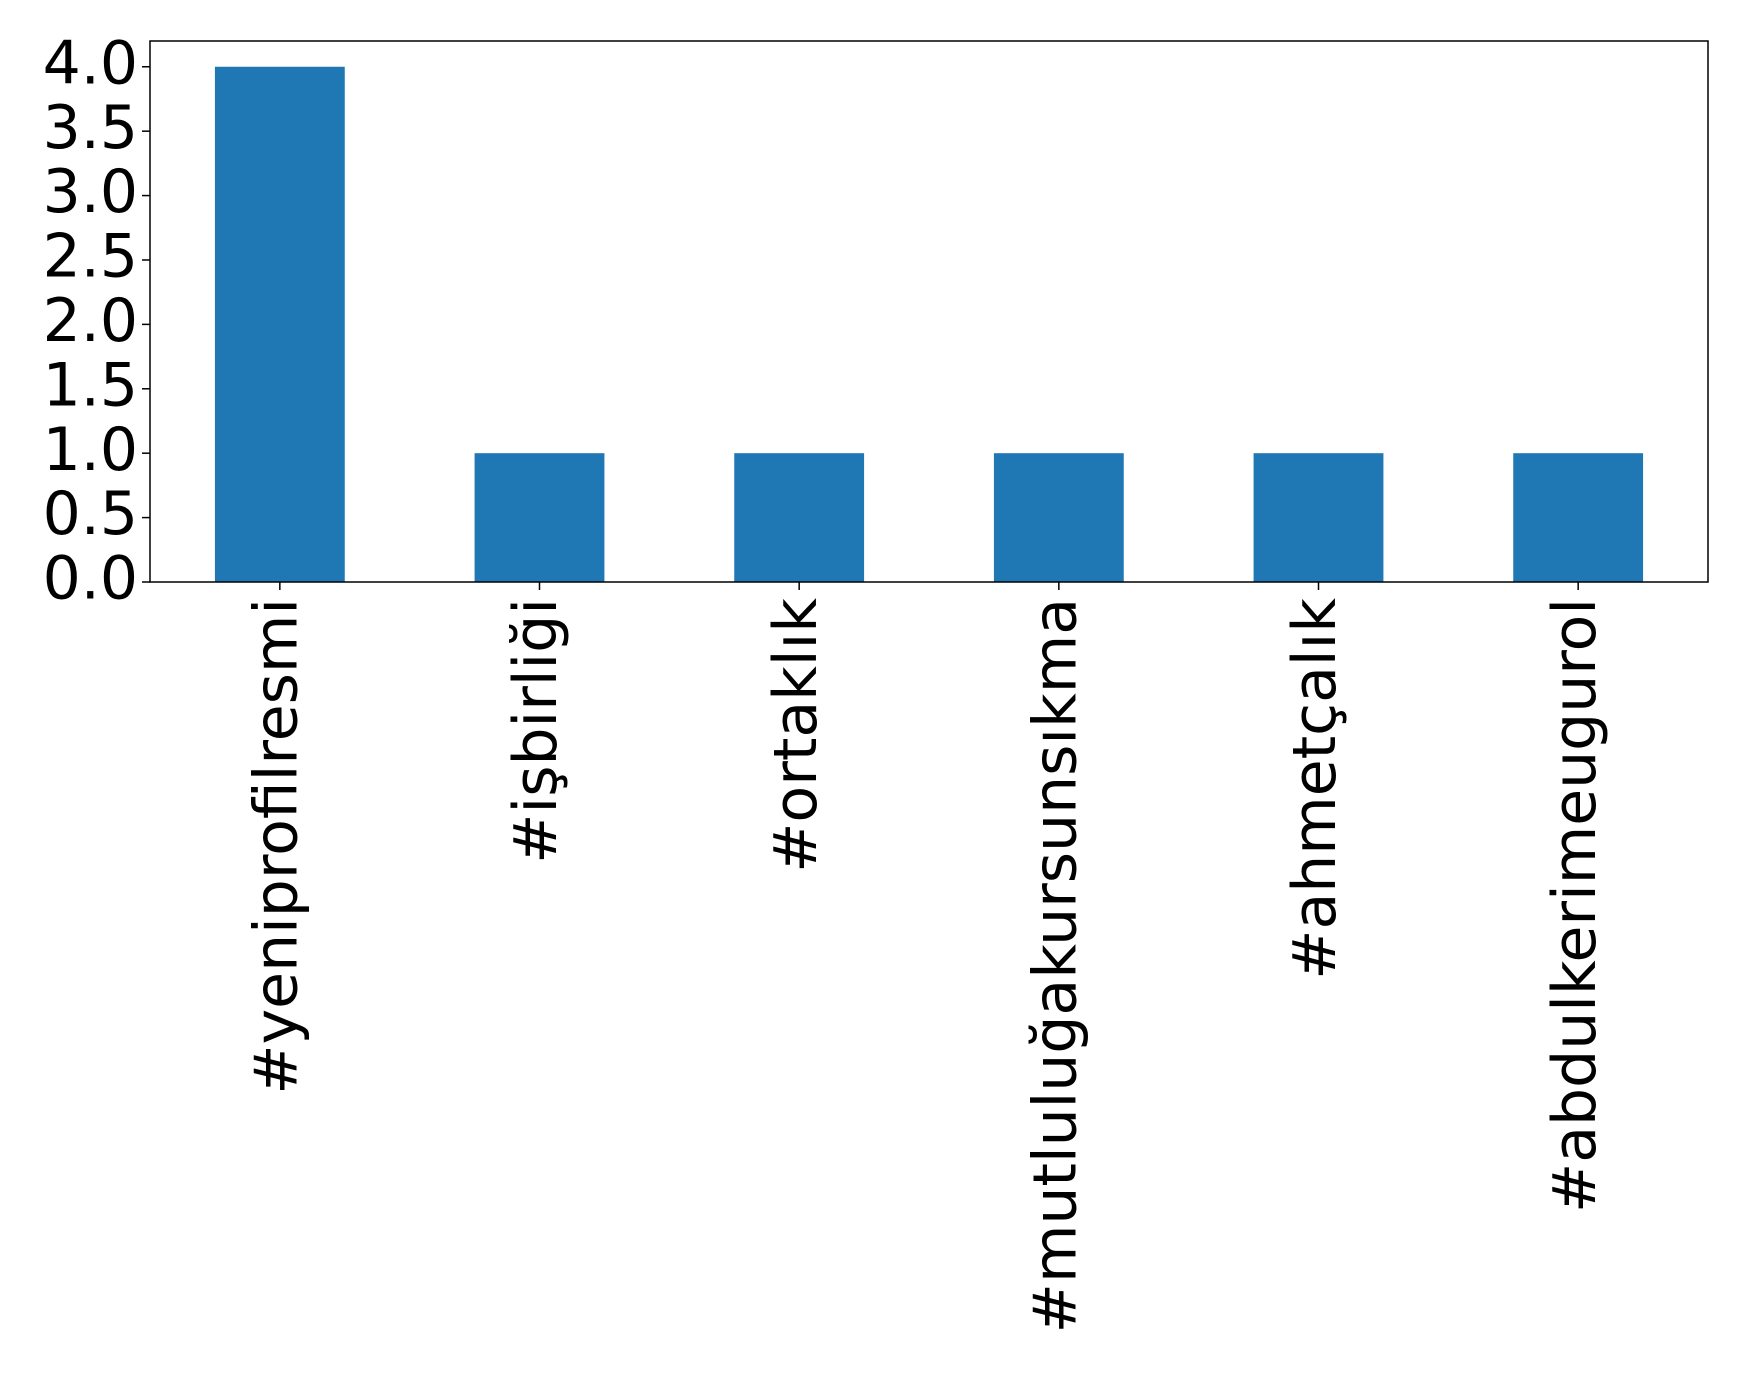 The height and width of the screenshot is (1393, 1739). What do you see at coordinates (90, 579) in the screenshot?
I see `y-tick-label: 0.0` at bounding box center [90, 579].